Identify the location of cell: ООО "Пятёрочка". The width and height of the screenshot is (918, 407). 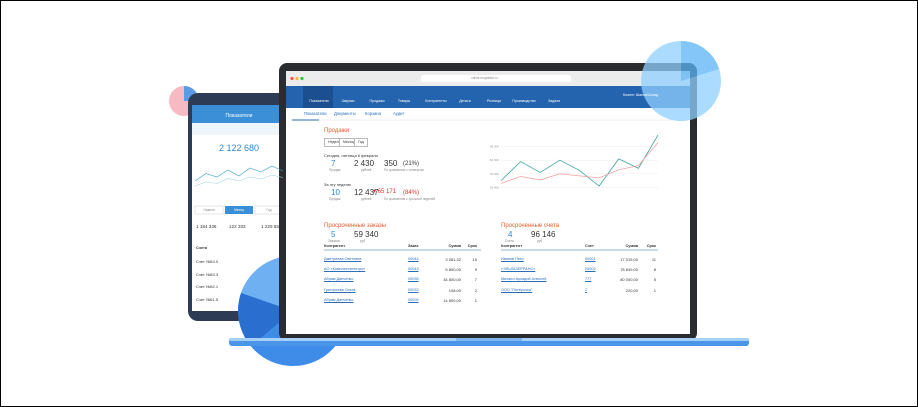
(517, 289).